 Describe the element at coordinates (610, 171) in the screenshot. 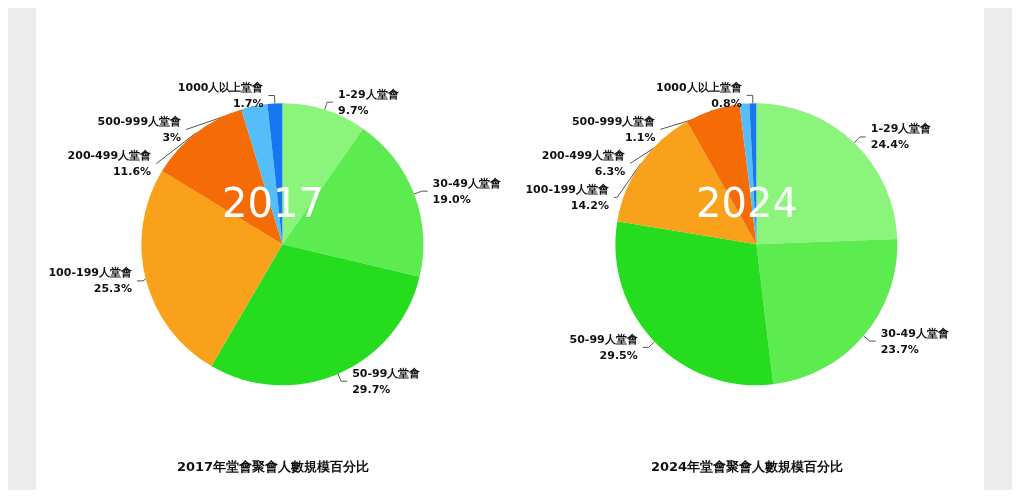

I see `data-label: 6.3%` at that location.